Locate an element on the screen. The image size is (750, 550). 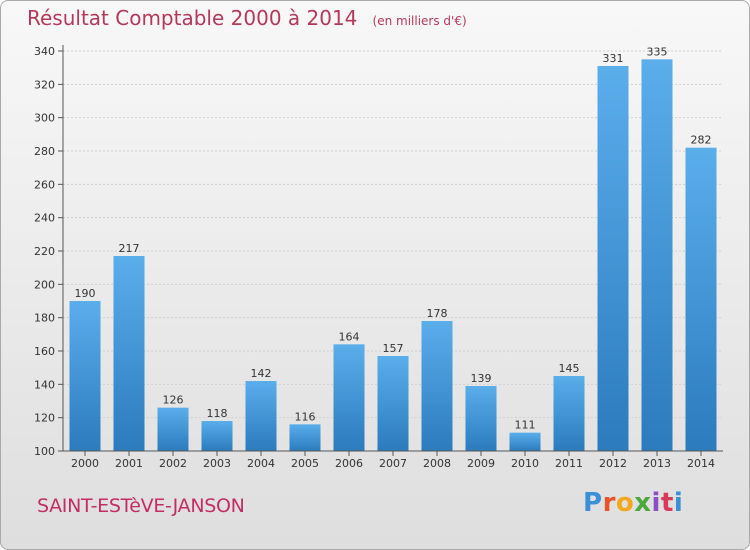
data-label: 118 is located at coordinates (217, 413).